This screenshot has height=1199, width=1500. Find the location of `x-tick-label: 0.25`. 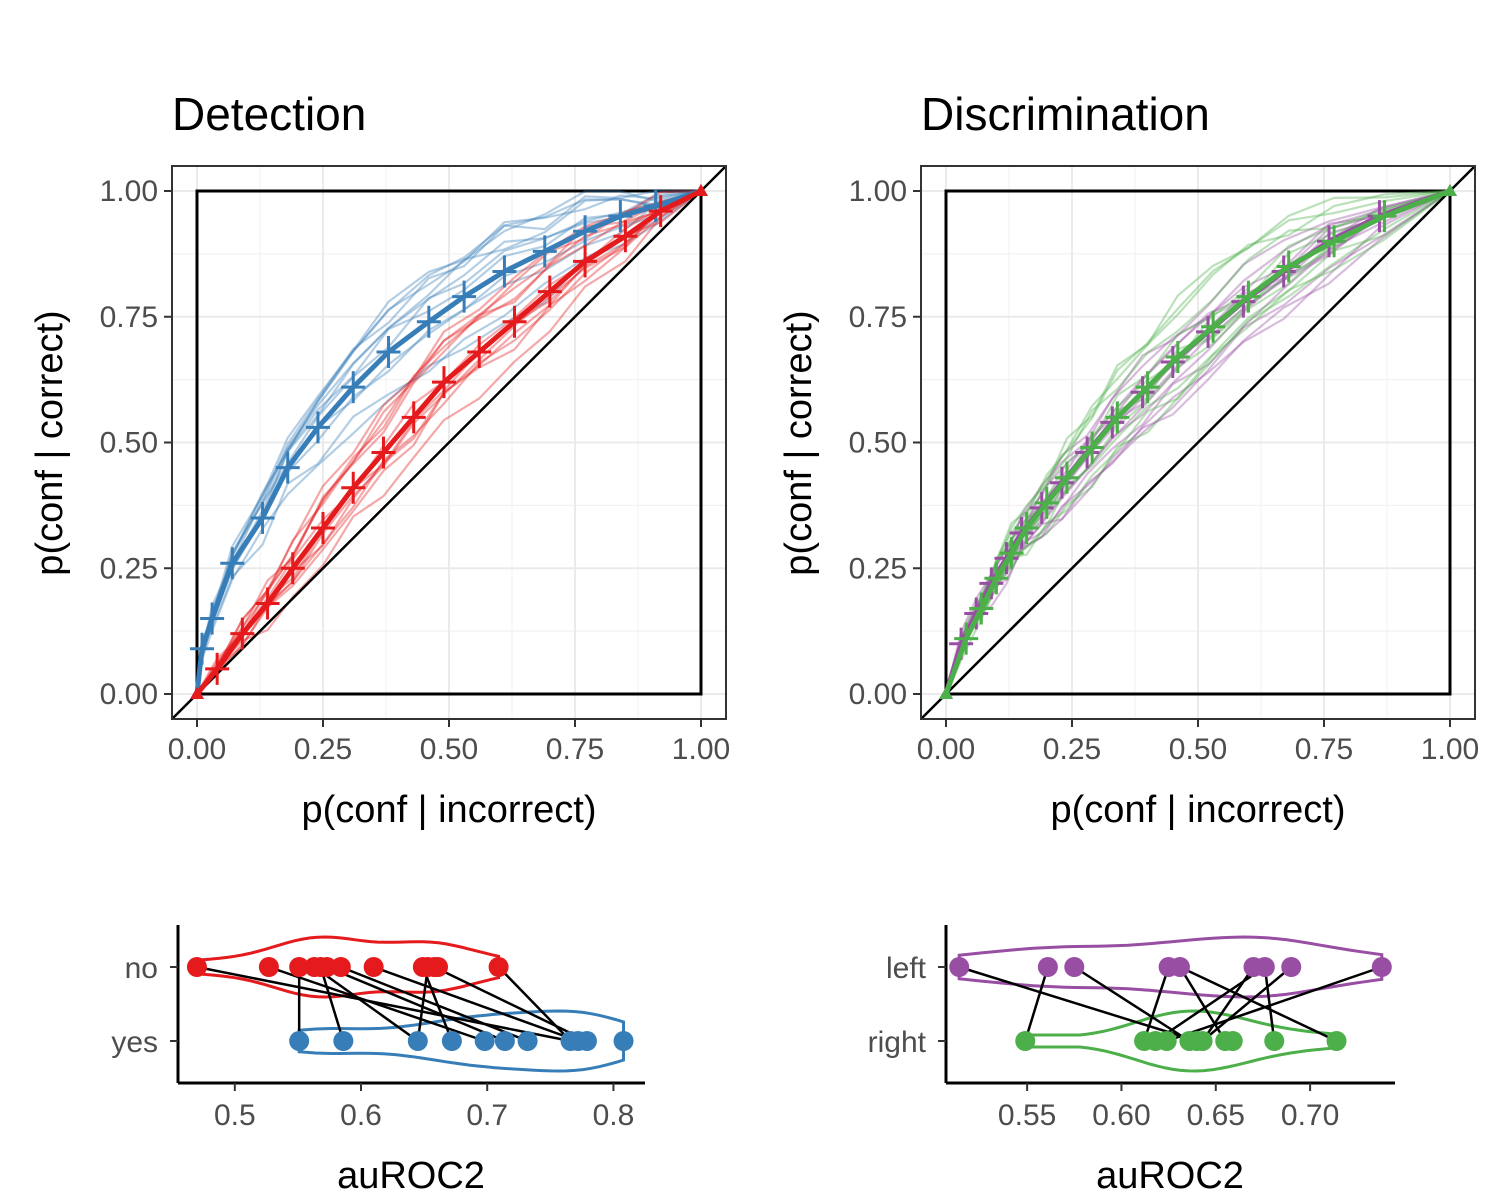

x-tick-label: 0.25 is located at coordinates (323, 749).